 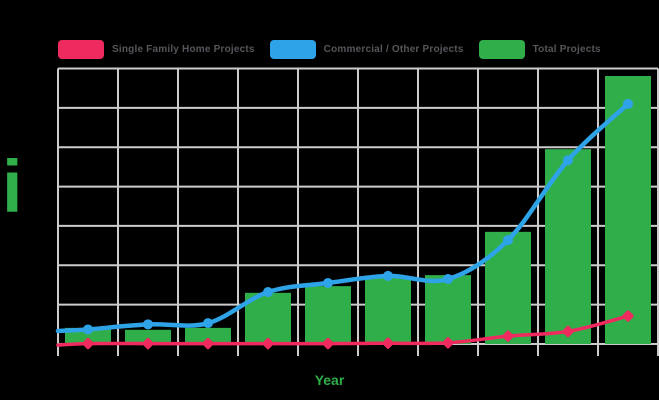 I want to click on legend-item-total: Total Projects, so click(x=539, y=49).